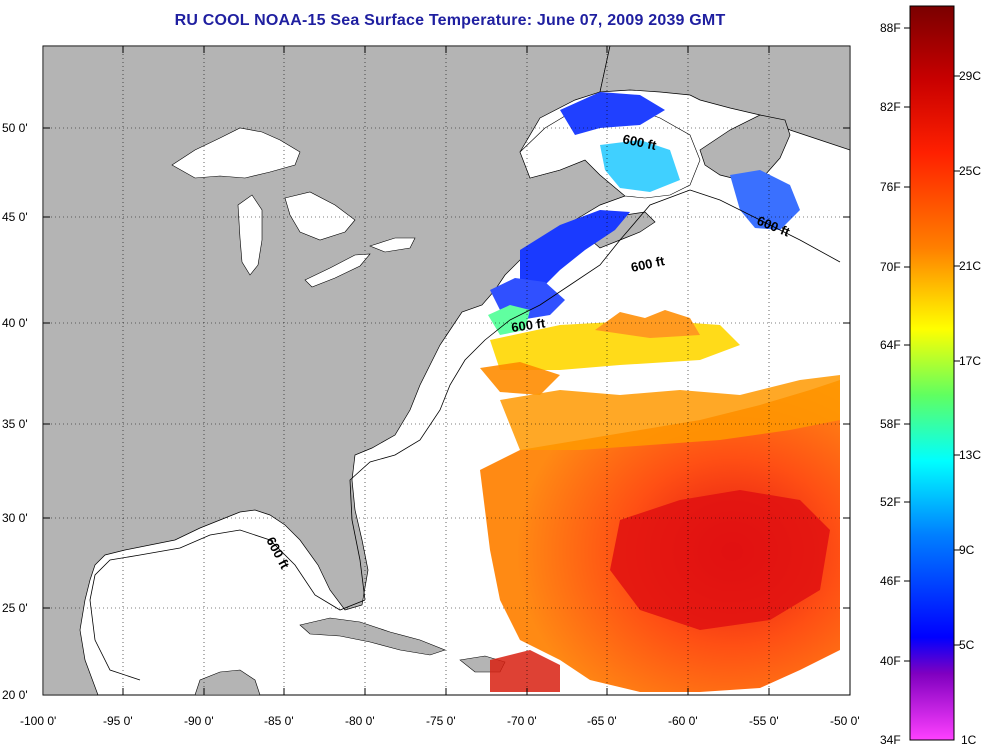 This screenshot has width=984, height=754. I want to click on sst-orange-west, so click(520, 378).